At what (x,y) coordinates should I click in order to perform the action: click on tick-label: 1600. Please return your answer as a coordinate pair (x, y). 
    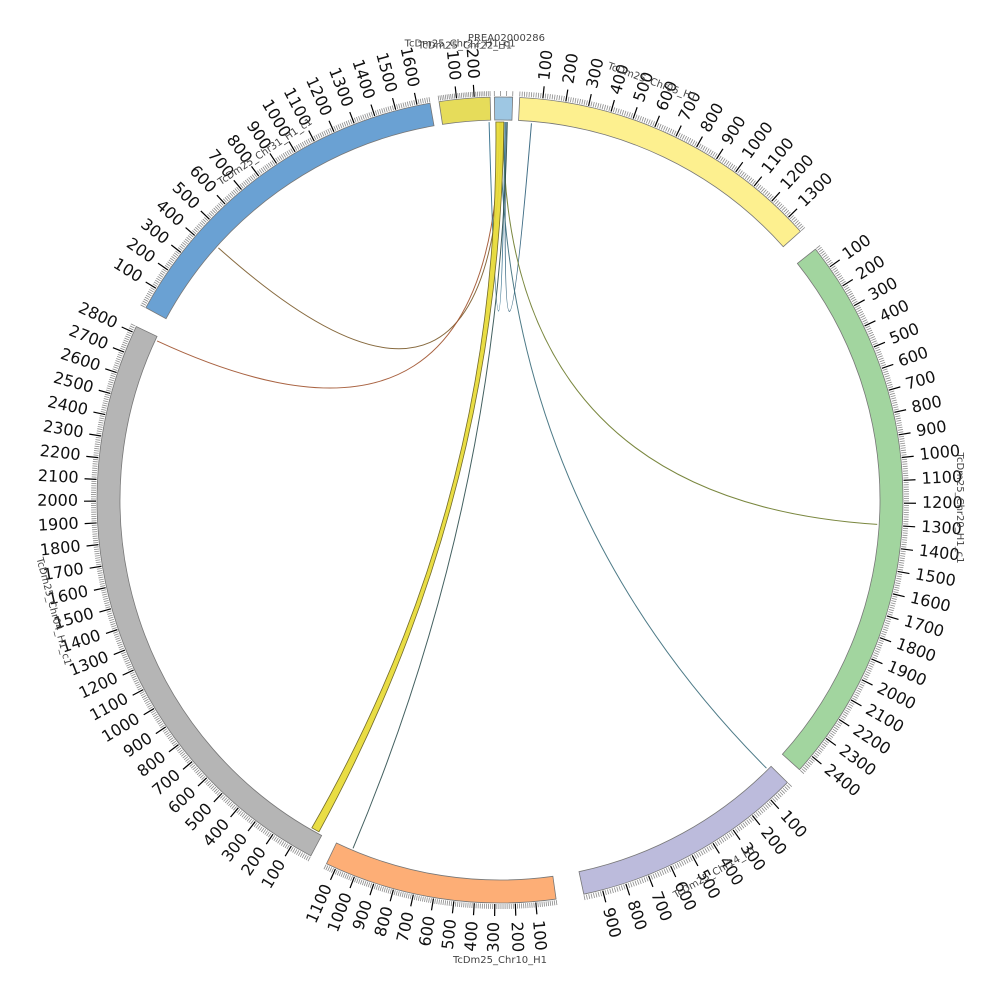
    Looking at the image, I should click on (930, 602).